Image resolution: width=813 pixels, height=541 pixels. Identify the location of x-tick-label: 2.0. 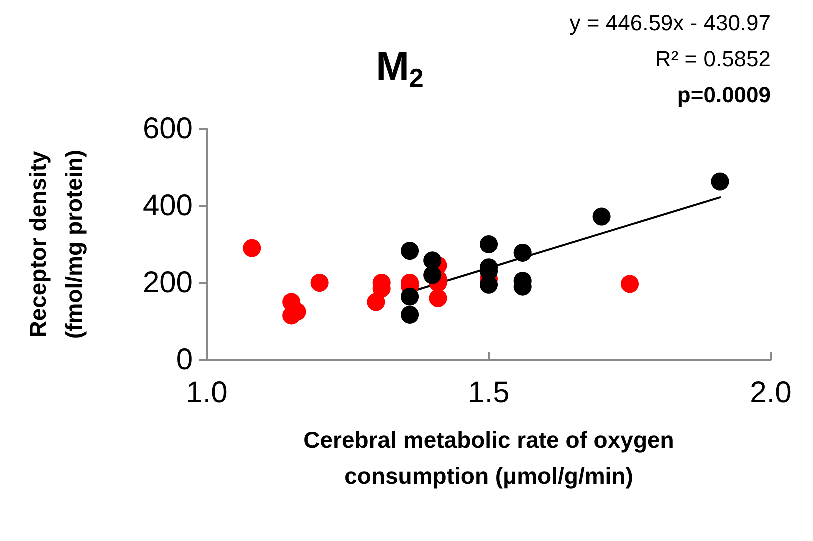
(771, 393).